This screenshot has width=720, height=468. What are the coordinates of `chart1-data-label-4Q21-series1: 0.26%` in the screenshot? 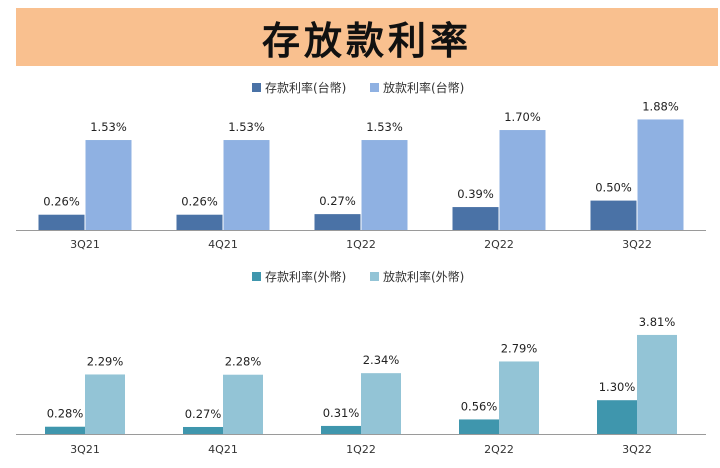 It's located at (199, 202).